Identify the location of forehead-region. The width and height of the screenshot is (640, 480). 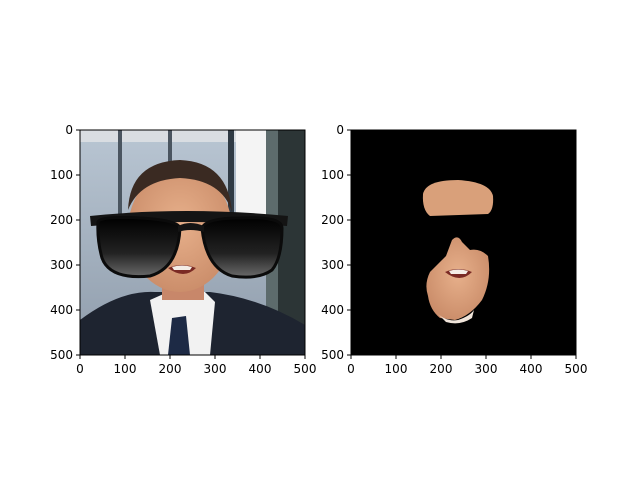
(458, 198).